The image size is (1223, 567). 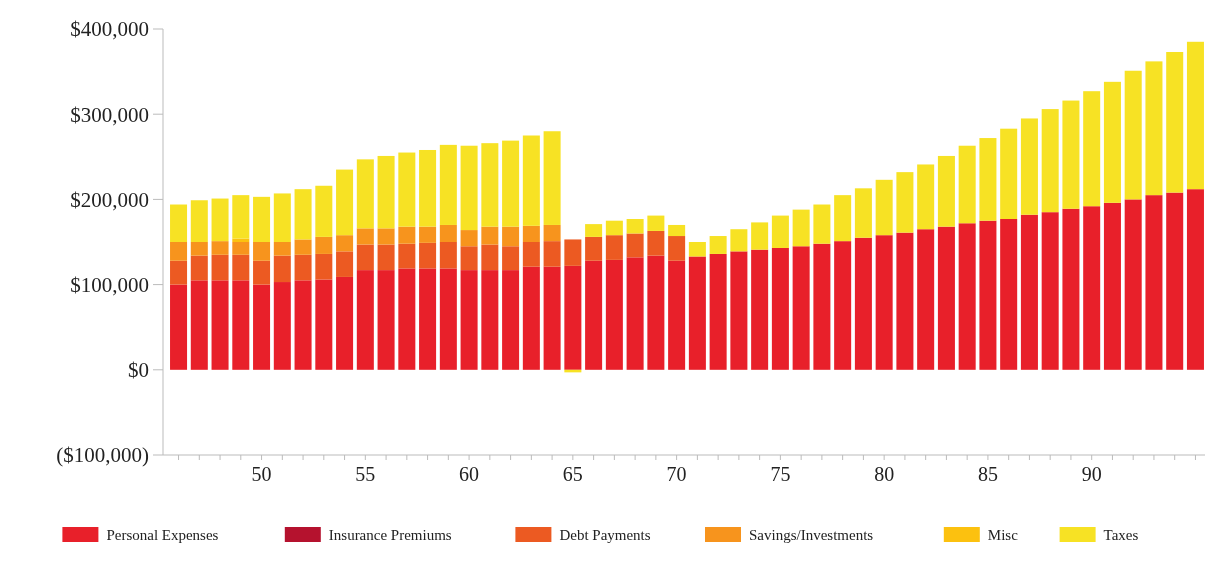 What do you see at coordinates (1121, 535) in the screenshot?
I see `legend-label: Taxes` at bounding box center [1121, 535].